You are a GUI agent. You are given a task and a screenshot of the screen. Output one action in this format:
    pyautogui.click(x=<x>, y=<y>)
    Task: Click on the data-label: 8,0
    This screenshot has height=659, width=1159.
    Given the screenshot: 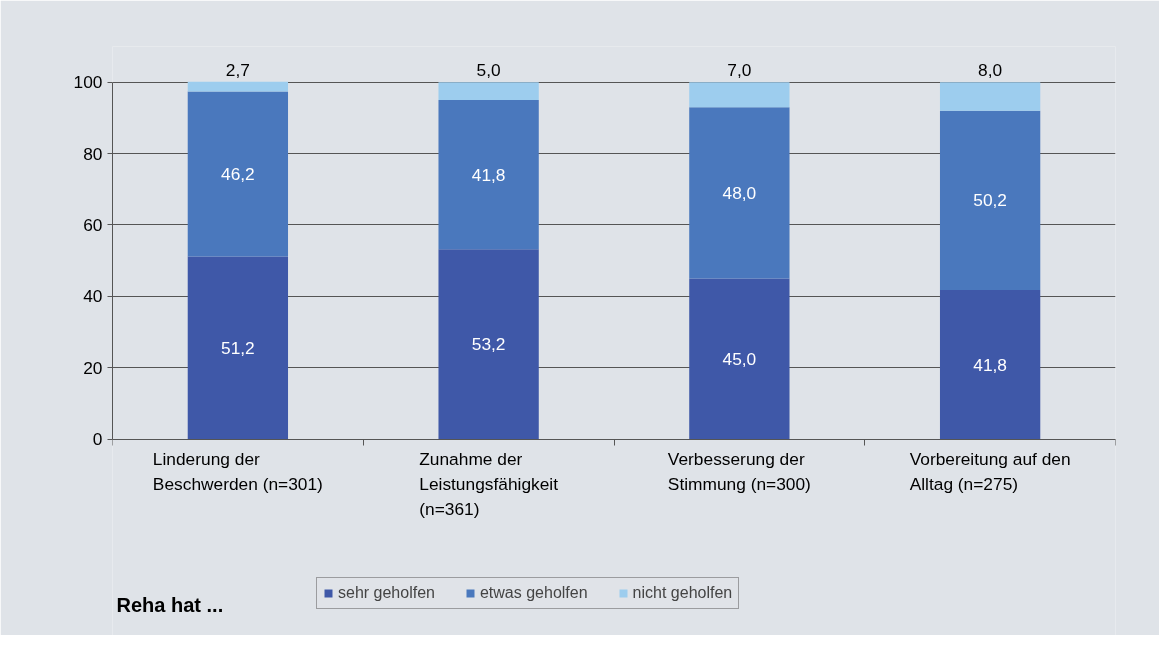 What is the action you would take?
    pyautogui.click(x=990, y=70)
    